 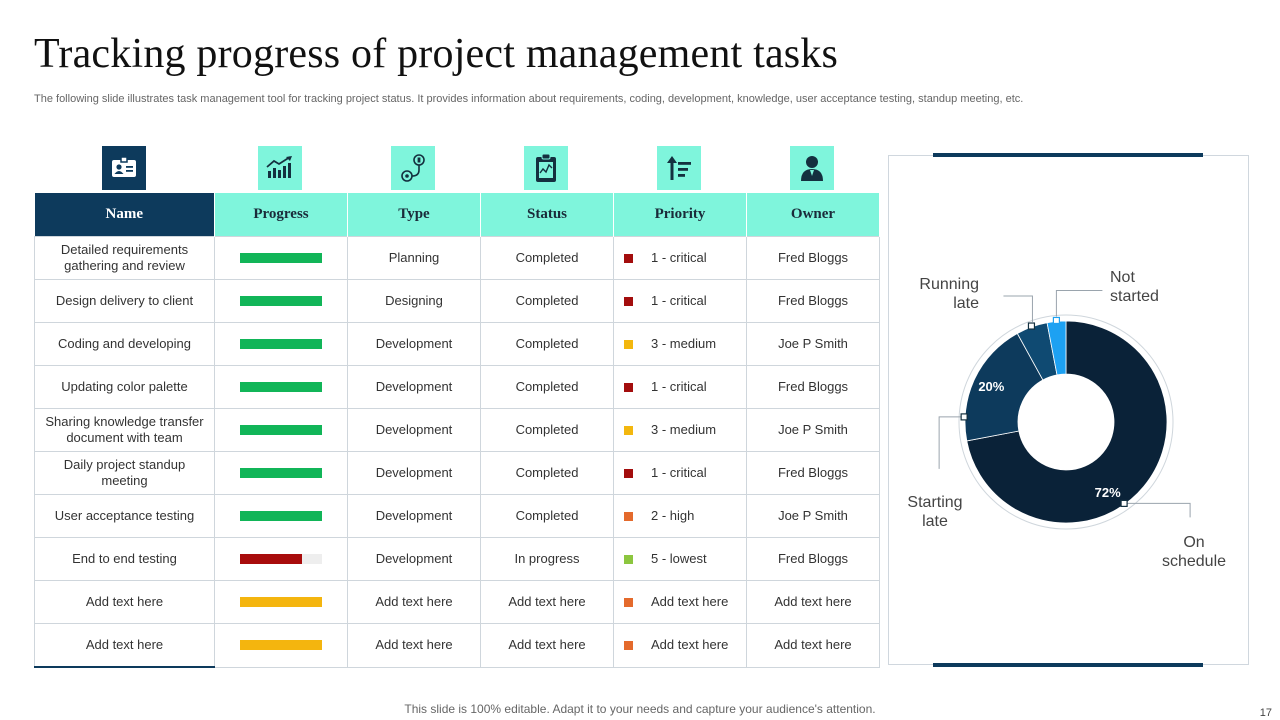 What do you see at coordinates (456, 168) in the screenshot?
I see `column-icons-row` at bounding box center [456, 168].